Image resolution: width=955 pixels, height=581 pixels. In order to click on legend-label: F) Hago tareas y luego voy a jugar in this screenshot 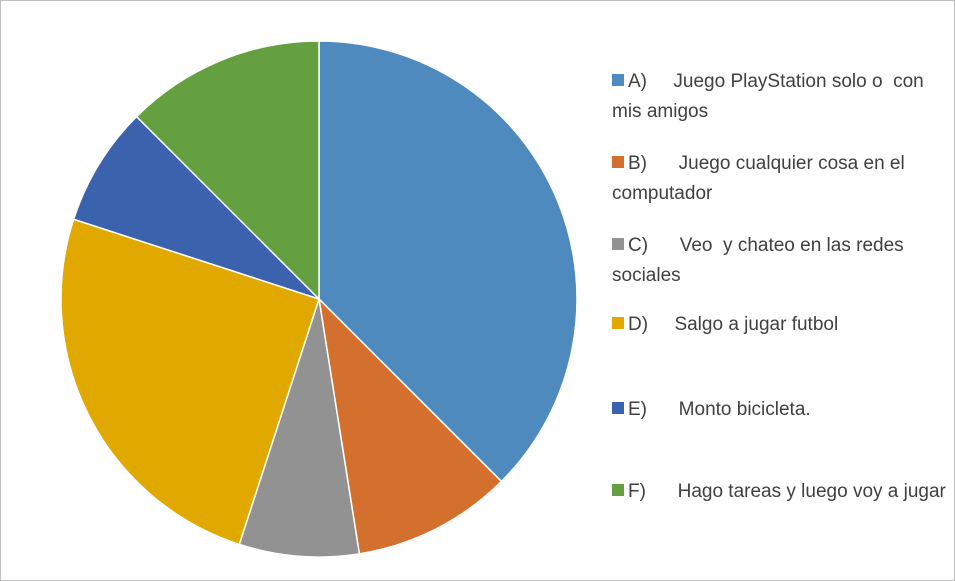, I will do `click(787, 491)`.